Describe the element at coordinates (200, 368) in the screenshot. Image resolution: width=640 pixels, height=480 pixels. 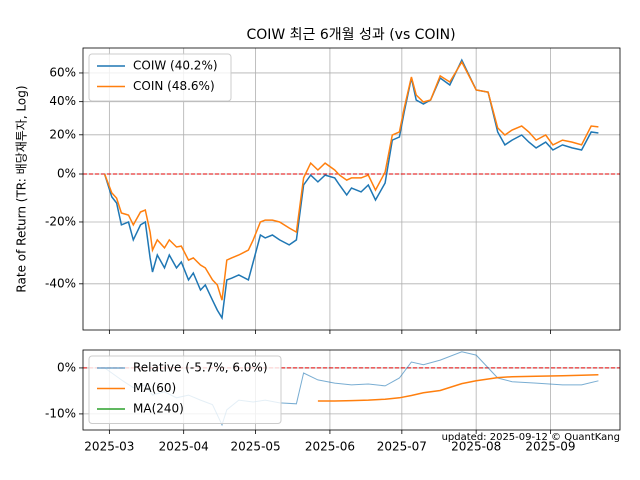
I see `legend-label: Relative (-5.7%, 6.0%)` at that location.